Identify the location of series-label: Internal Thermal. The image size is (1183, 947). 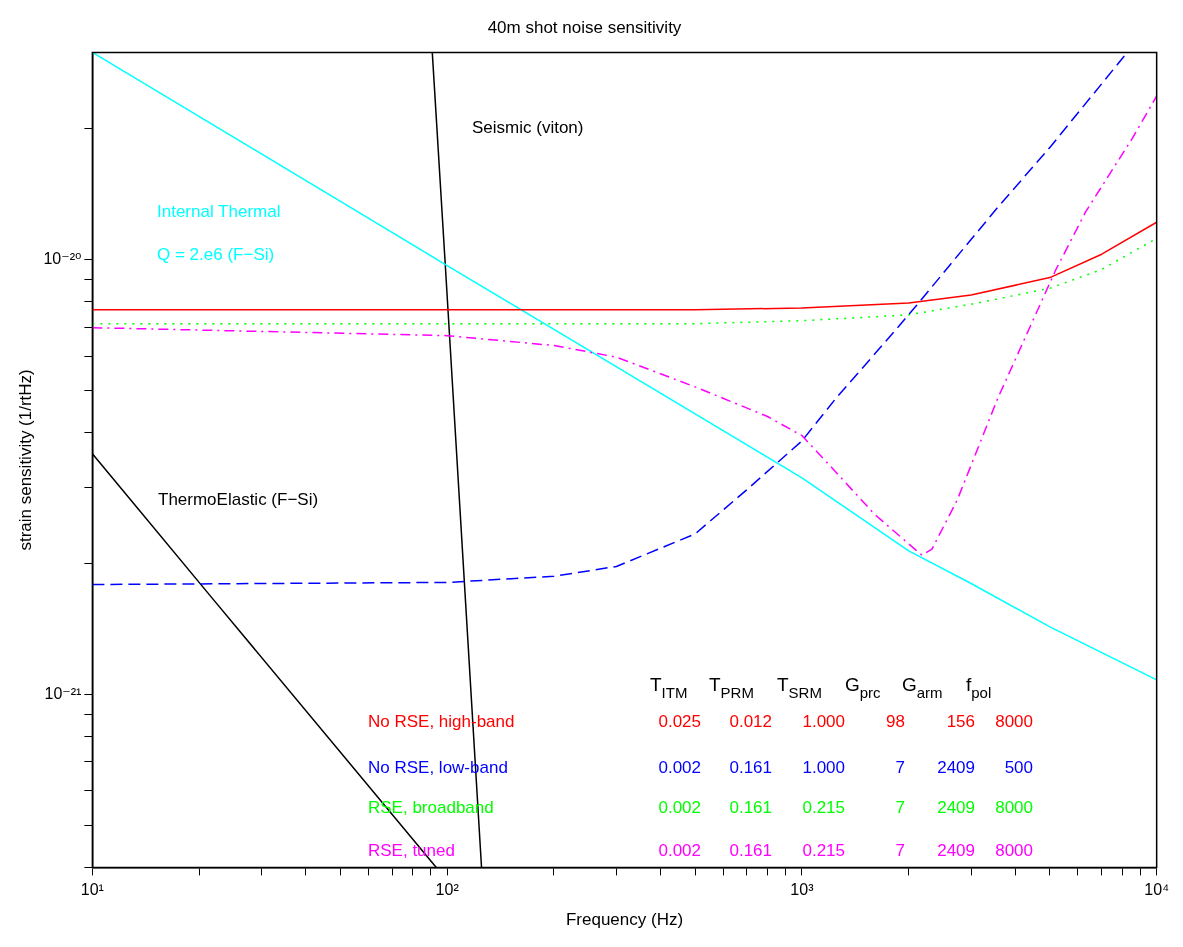
(219, 211).